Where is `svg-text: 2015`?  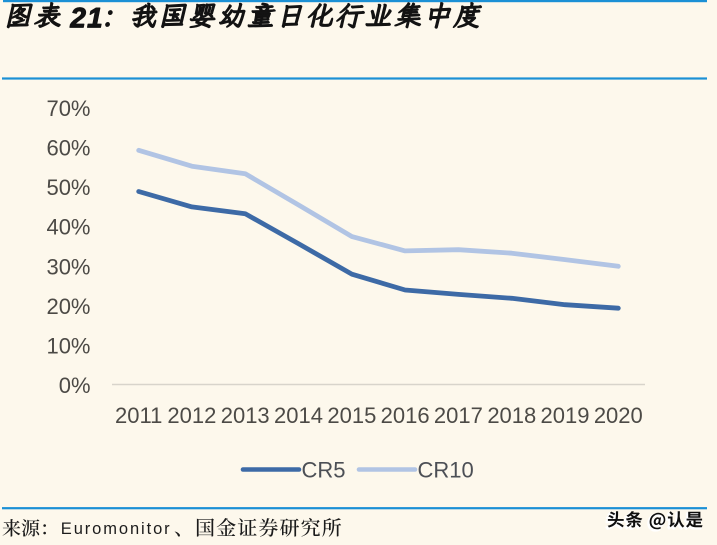
svg-text: 2015 is located at coordinates (351, 415).